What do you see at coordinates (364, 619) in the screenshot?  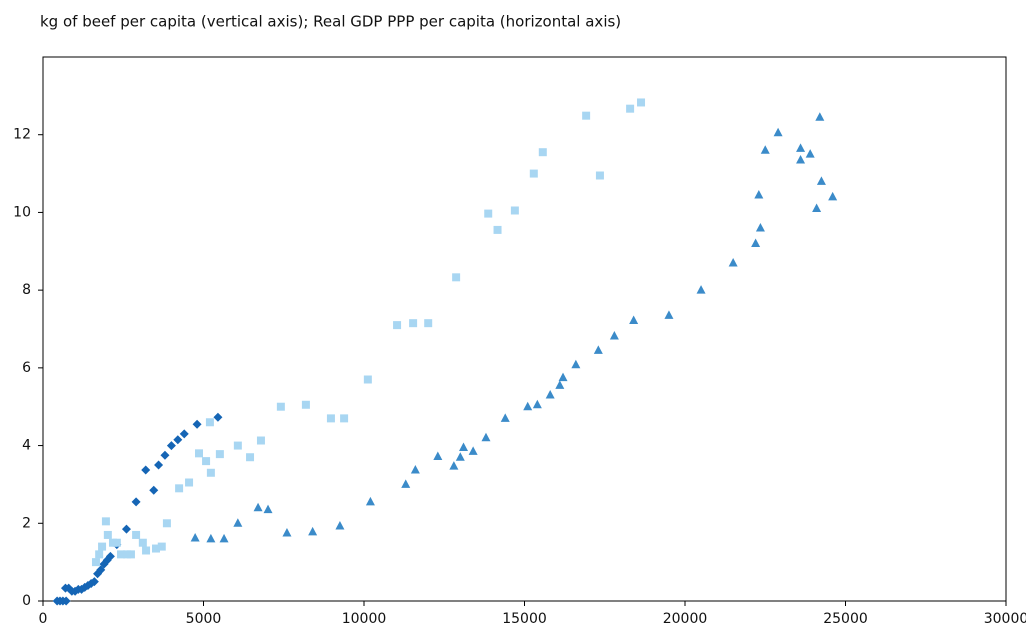 I see `x-tick-label: 10000` at bounding box center [364, 619].